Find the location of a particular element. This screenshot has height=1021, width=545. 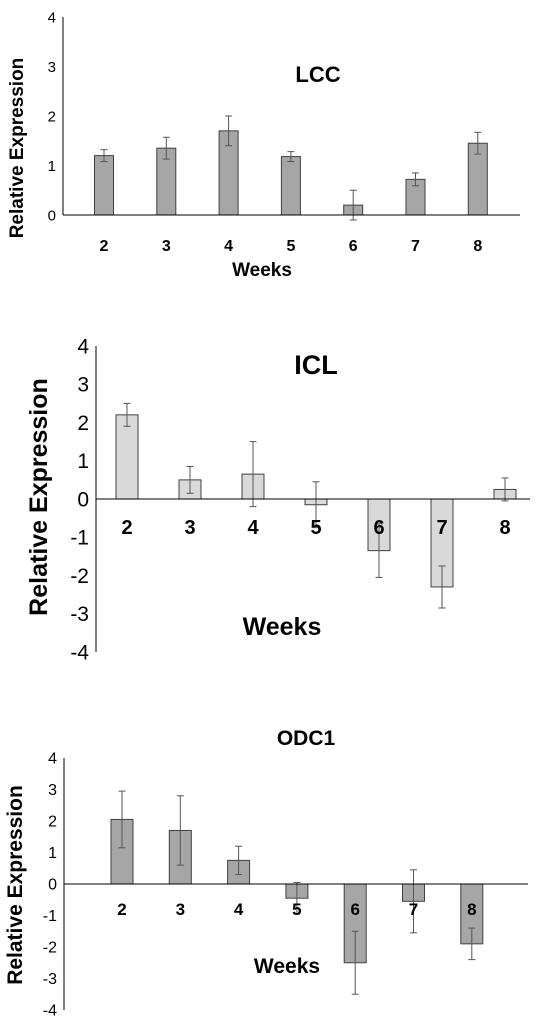

odc1-x-tick-label: 8 is located at coordinates (471, 909).